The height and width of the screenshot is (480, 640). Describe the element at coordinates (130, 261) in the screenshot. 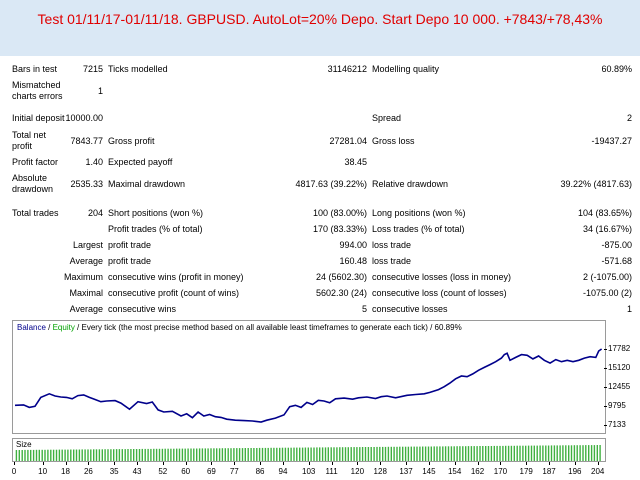

I see `average-profit-label: profit trade` at that location.